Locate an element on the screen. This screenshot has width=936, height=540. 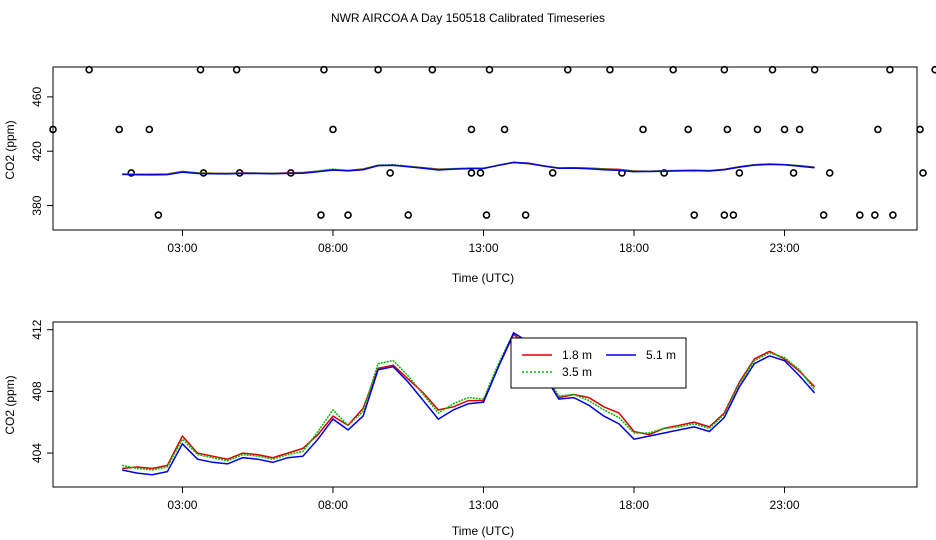
x-axis-bottom: 03:00 08:00 13:00 18:00 23:00 is located at coordinates (483, 499).